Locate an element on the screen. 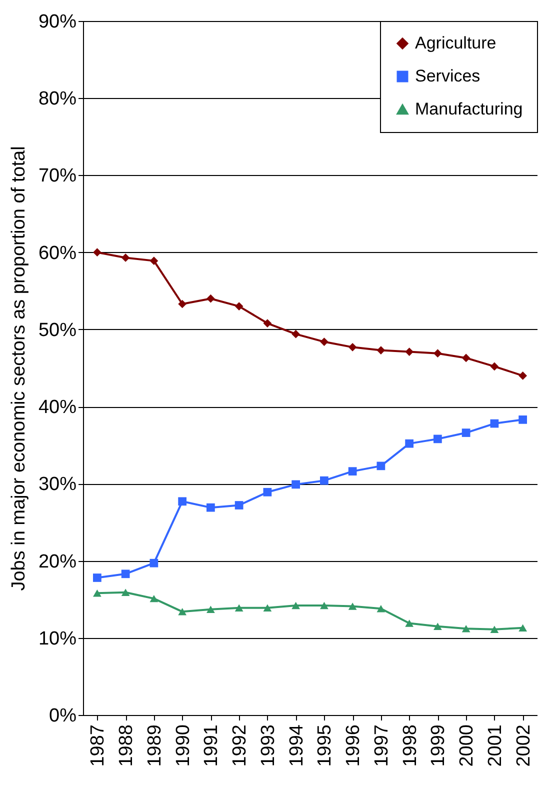 The height and width of the screenshot is (788, 557). legend-label: Manufacturing is located at coordinates (469, 109).